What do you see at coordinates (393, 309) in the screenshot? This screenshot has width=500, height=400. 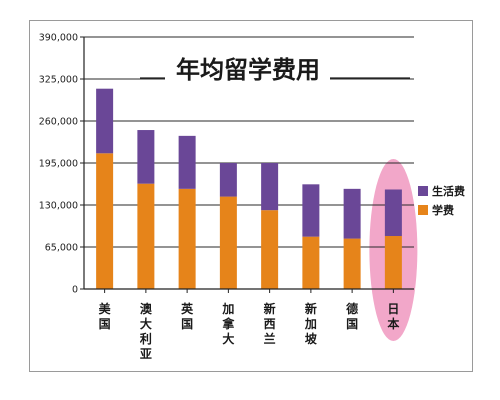 I see `x-tick-label: 日` at bounding box center [393, 309].